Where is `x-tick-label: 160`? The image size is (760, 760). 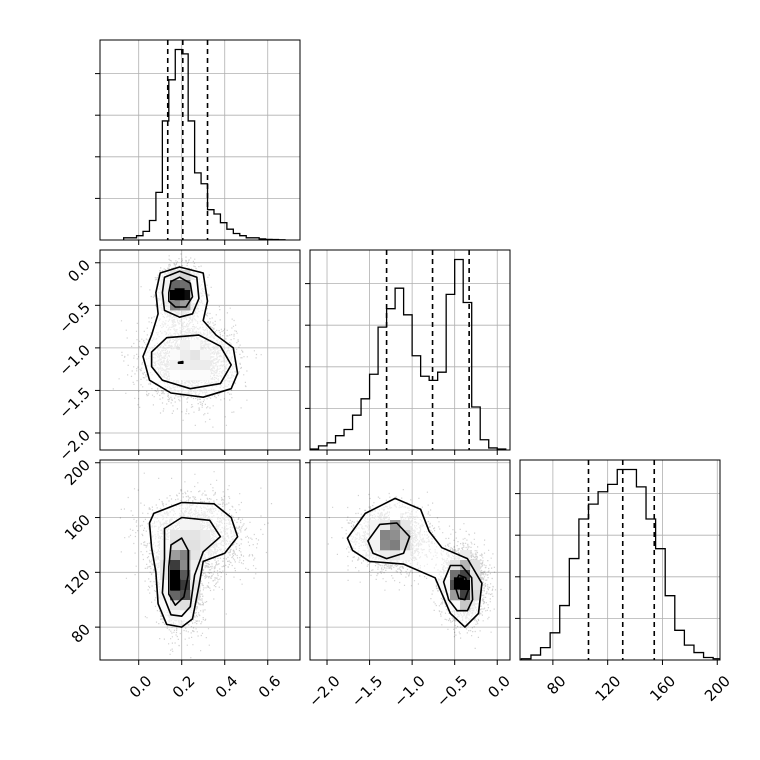
x-tick-label: 160 is located at coordinates (662, 688).